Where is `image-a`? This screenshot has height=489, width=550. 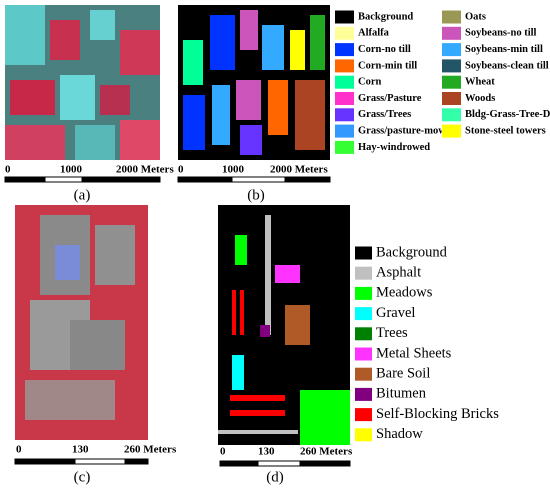 image-a is located at coordinates (82, 82).